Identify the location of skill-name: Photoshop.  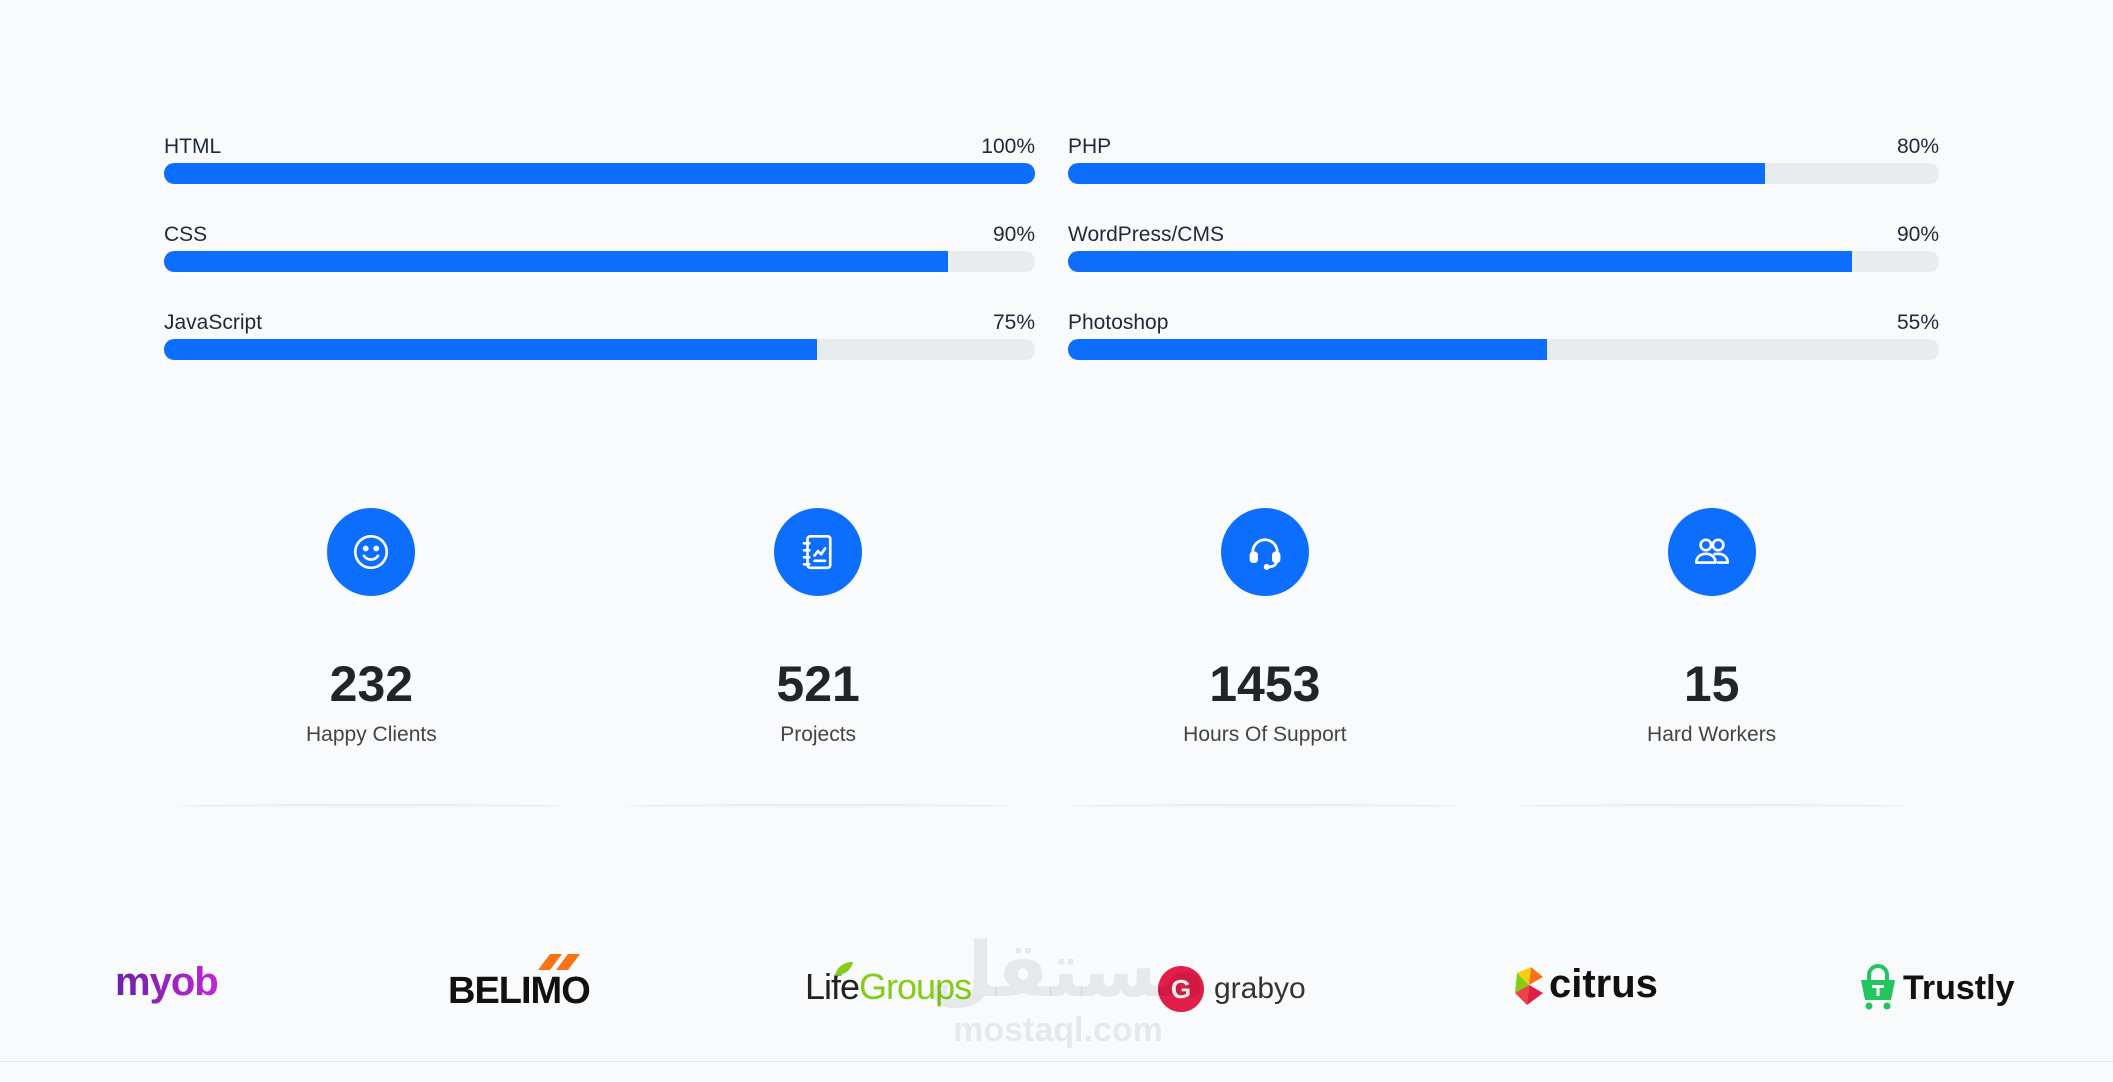
(1118, 322).